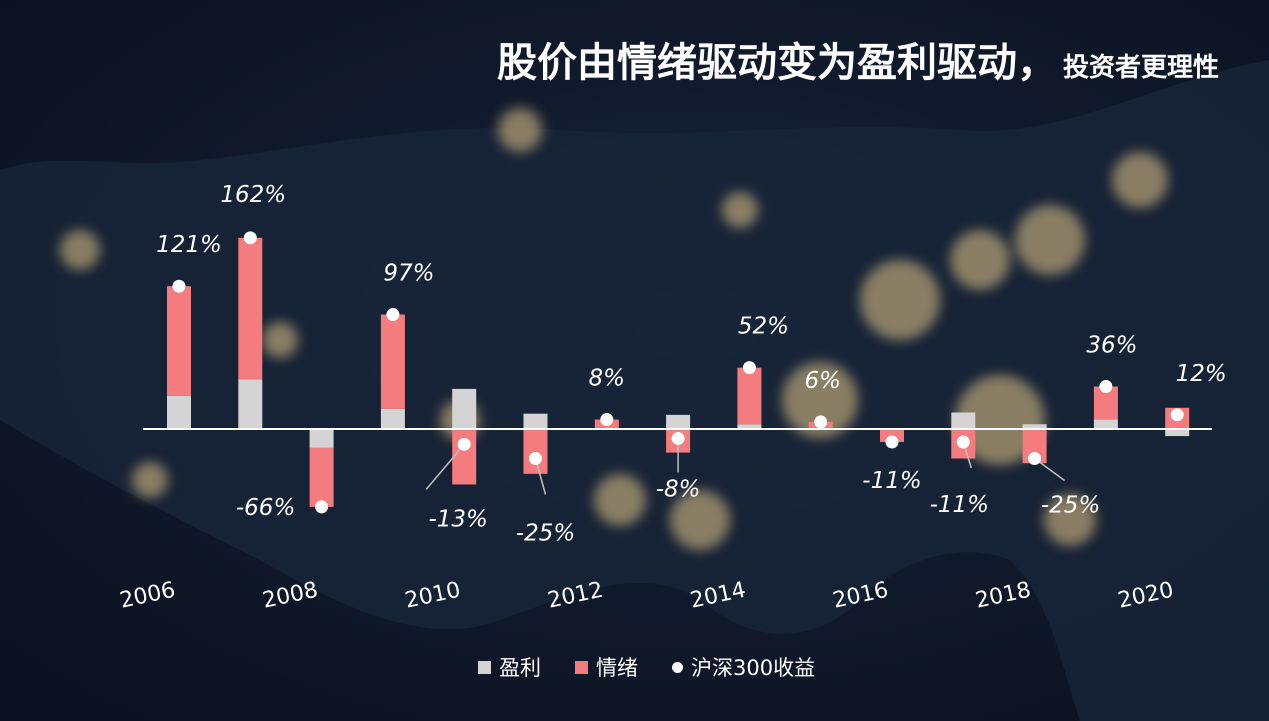 This screenshot has height=721, width=1269. I want to click on data-label-2010: -13%, so click(457, 519).